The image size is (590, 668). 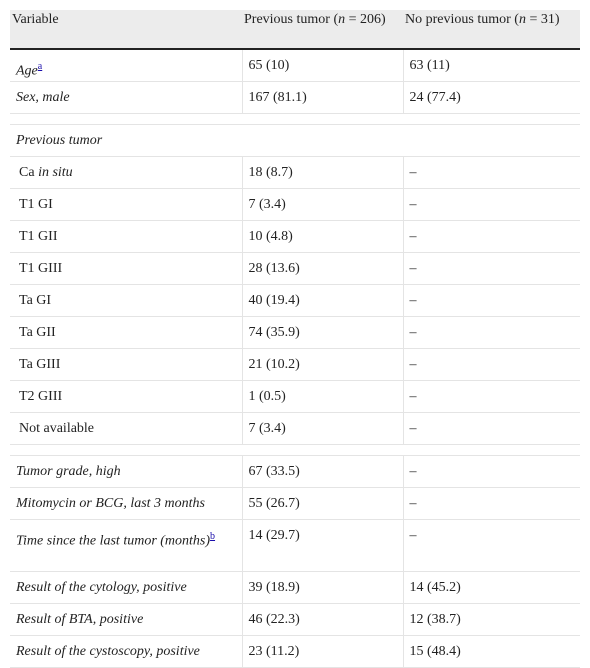 What do you see at coordinates (491, 30) in the screenshot?
I see `header-cell: No previous tumor (n = 31)` at bounding box center [491, 30].